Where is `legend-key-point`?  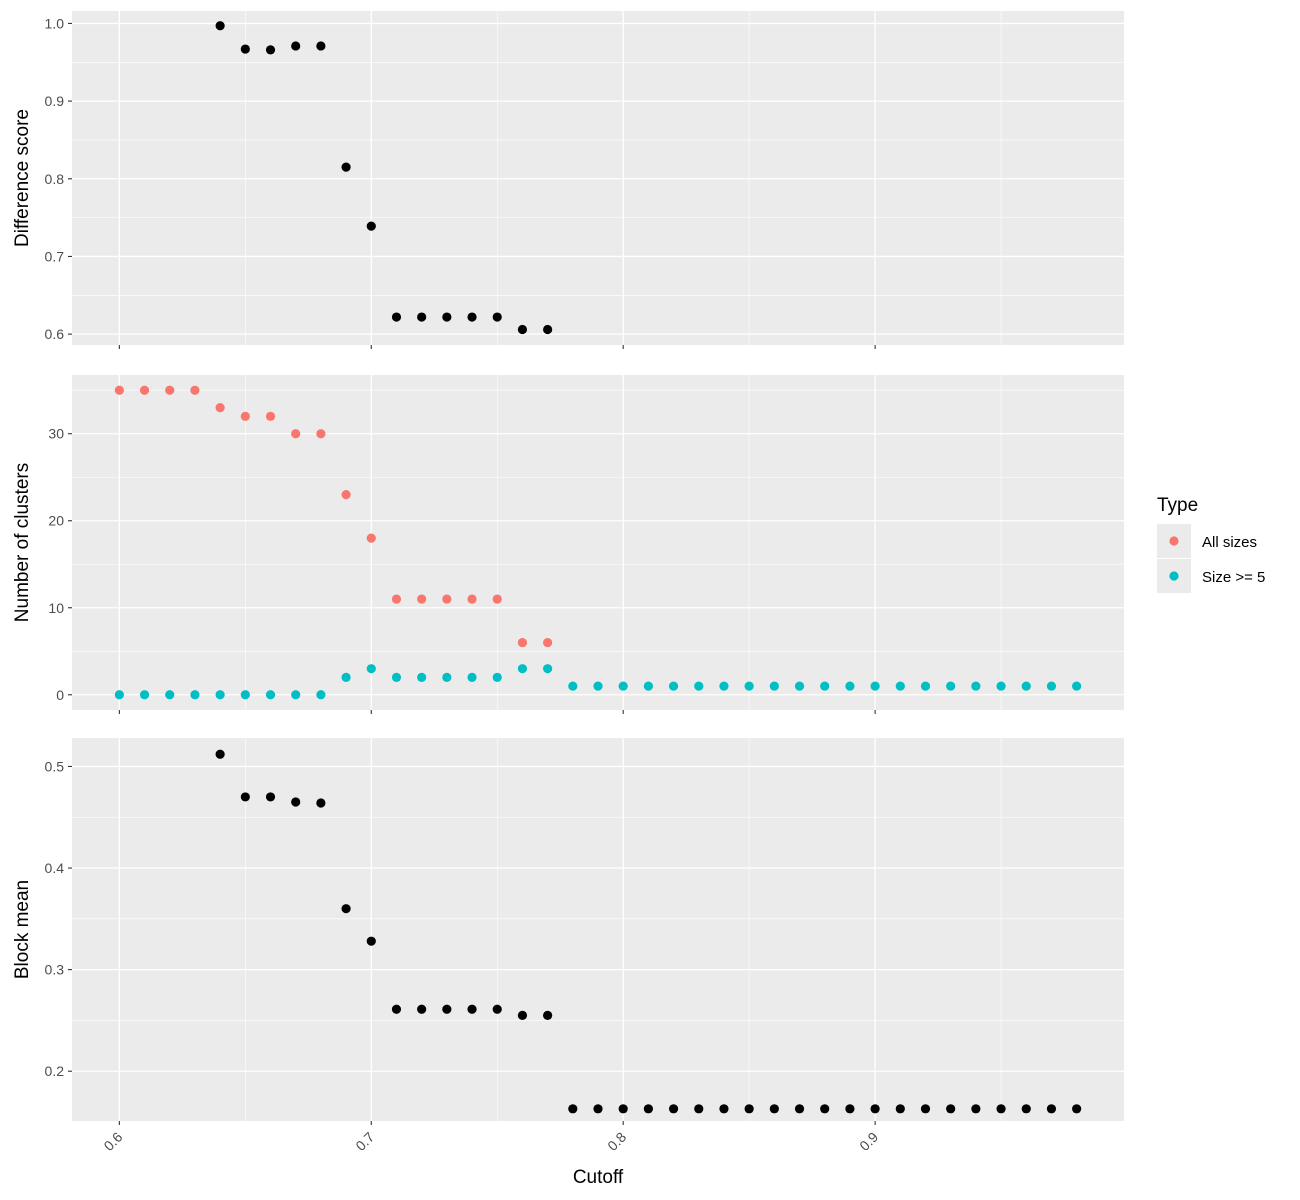
legend-key-point is located at coordinates (1174, 541).